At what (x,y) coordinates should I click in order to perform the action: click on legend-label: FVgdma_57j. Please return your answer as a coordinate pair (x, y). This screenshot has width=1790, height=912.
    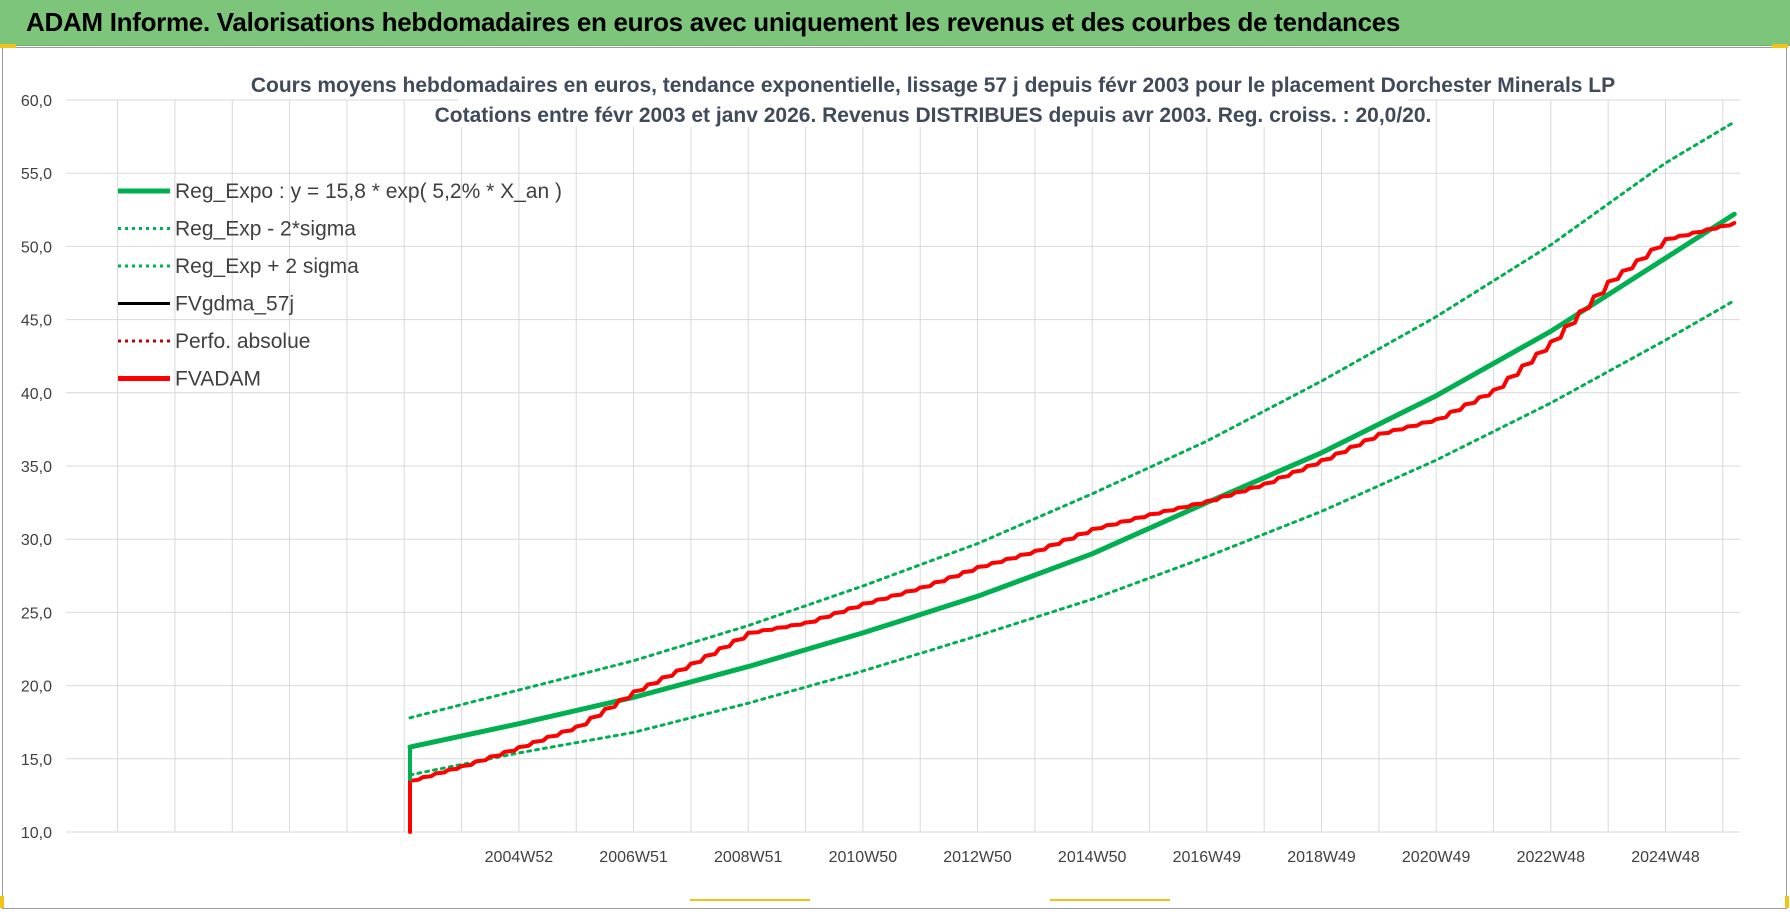
    Looking at the image, I should click on (234, 304).